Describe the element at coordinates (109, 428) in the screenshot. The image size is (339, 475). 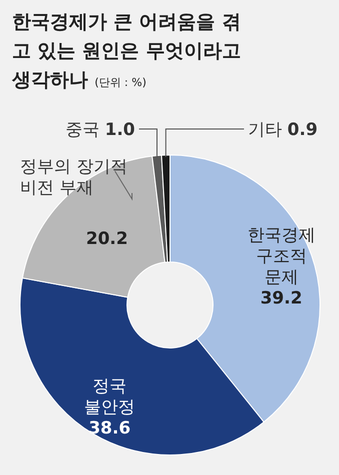
I see `data-label: 38.6` at that location.